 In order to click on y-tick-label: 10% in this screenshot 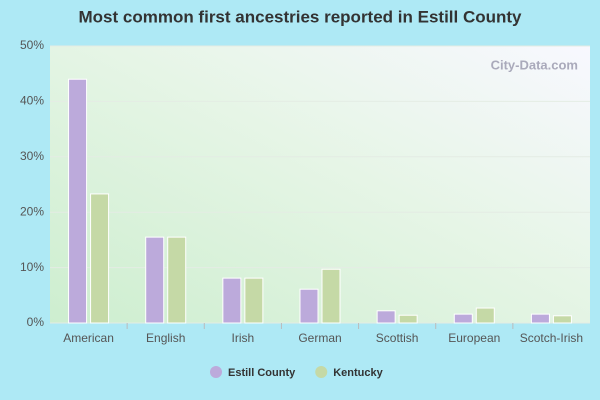, I will do `click(32, 267)`.